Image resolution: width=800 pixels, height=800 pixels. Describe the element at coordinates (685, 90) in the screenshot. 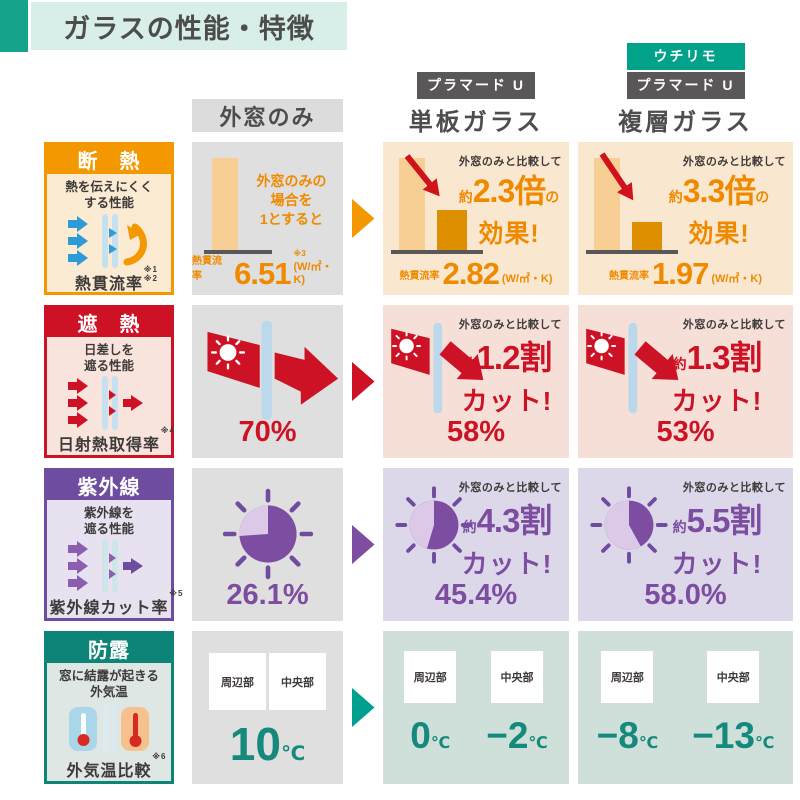

I see `column-header-double-glass: ウチリモ プラマード U 複層ガラス` at that location.